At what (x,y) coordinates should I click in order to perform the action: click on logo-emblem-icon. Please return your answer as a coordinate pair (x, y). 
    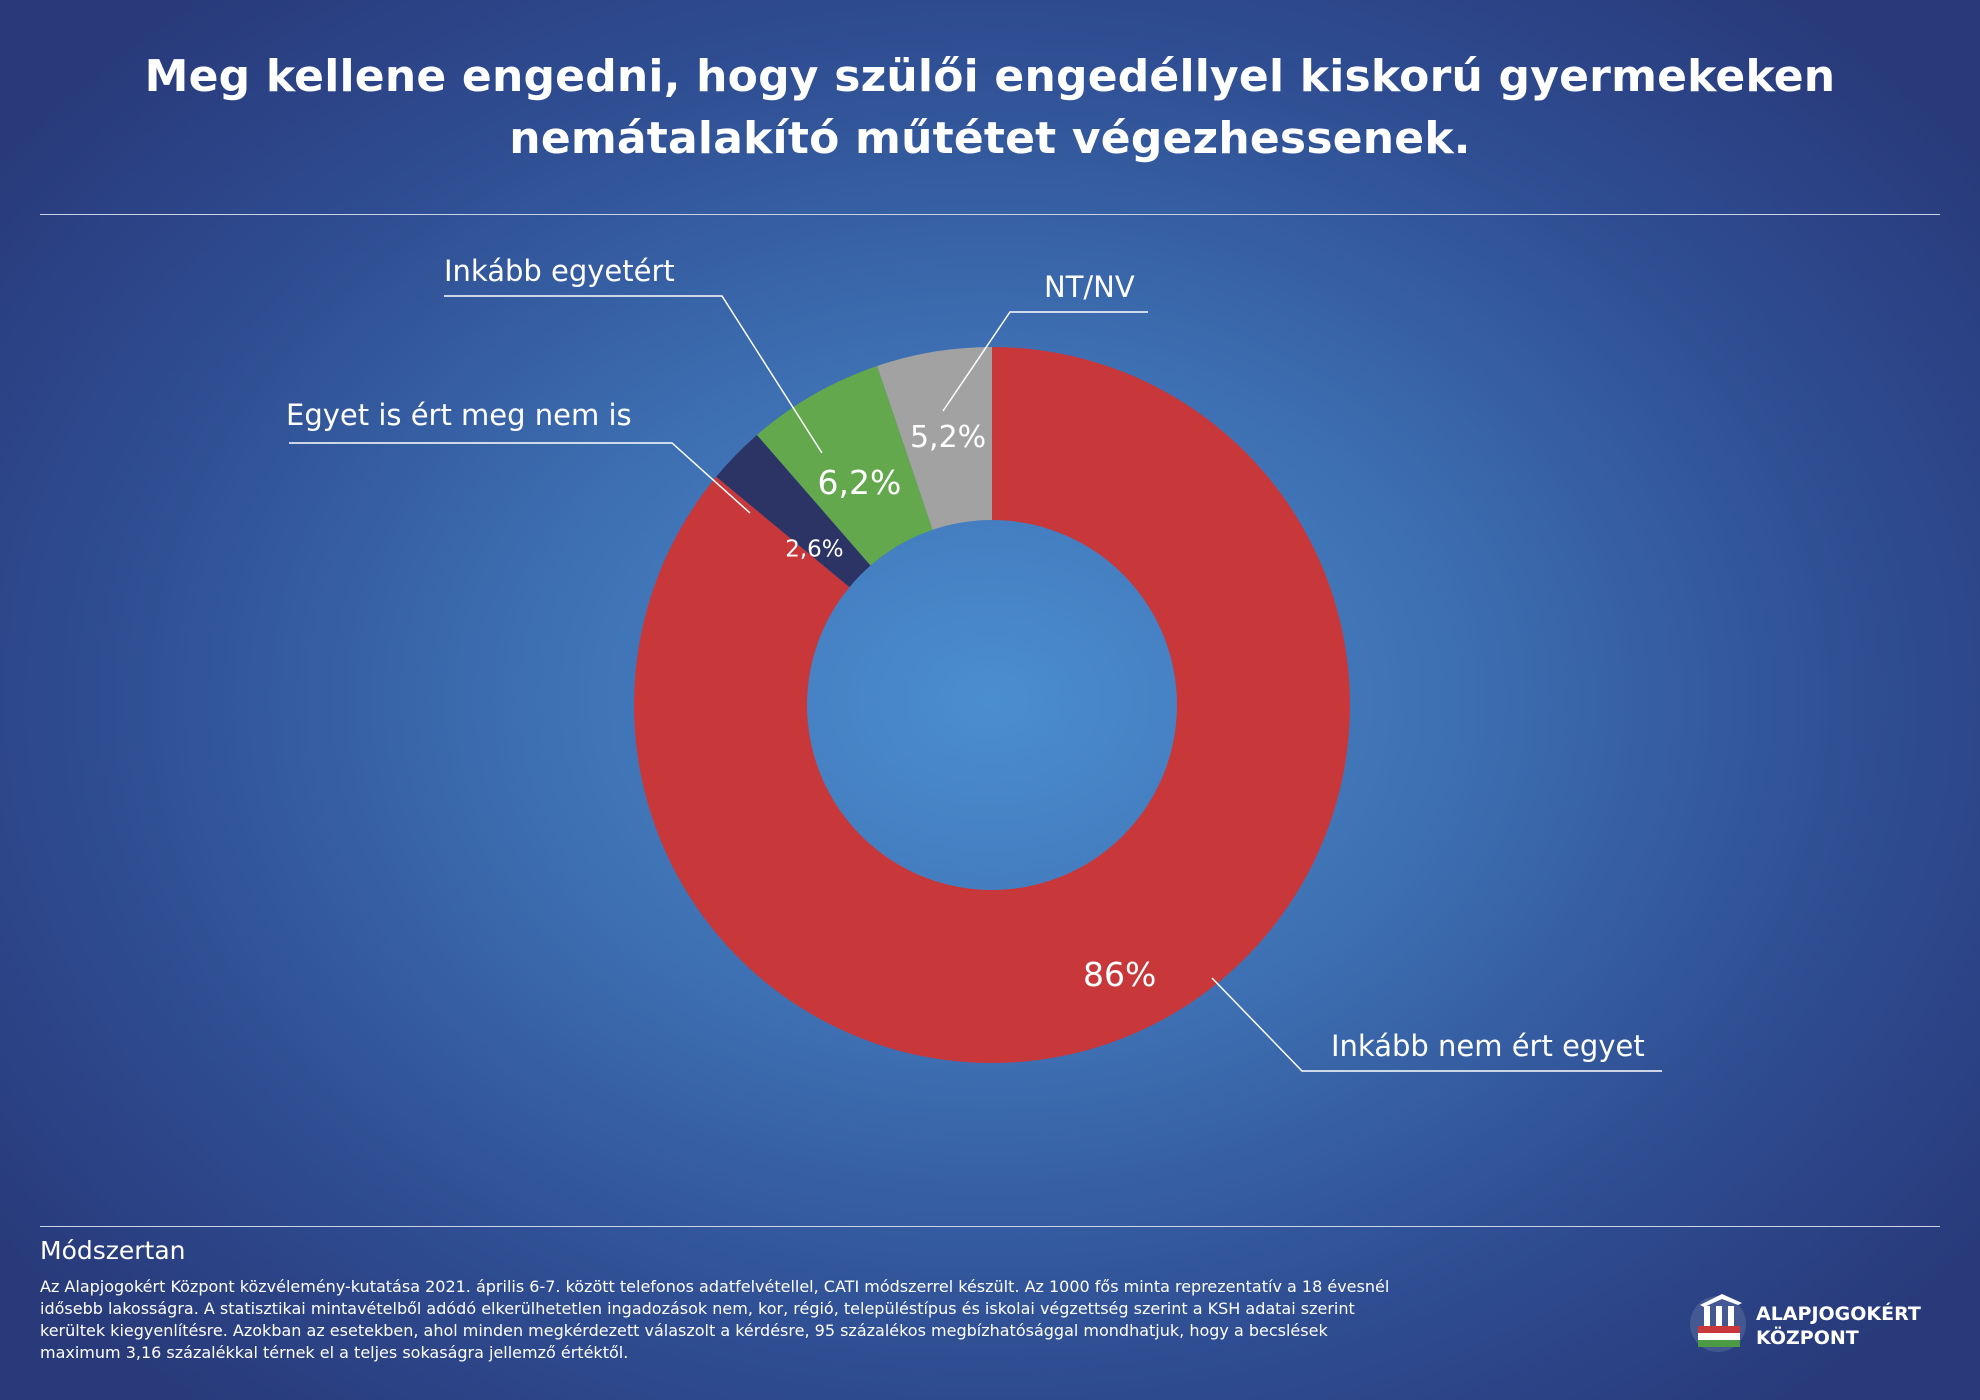
    Looking at the image, I should click on (1718, 1323).